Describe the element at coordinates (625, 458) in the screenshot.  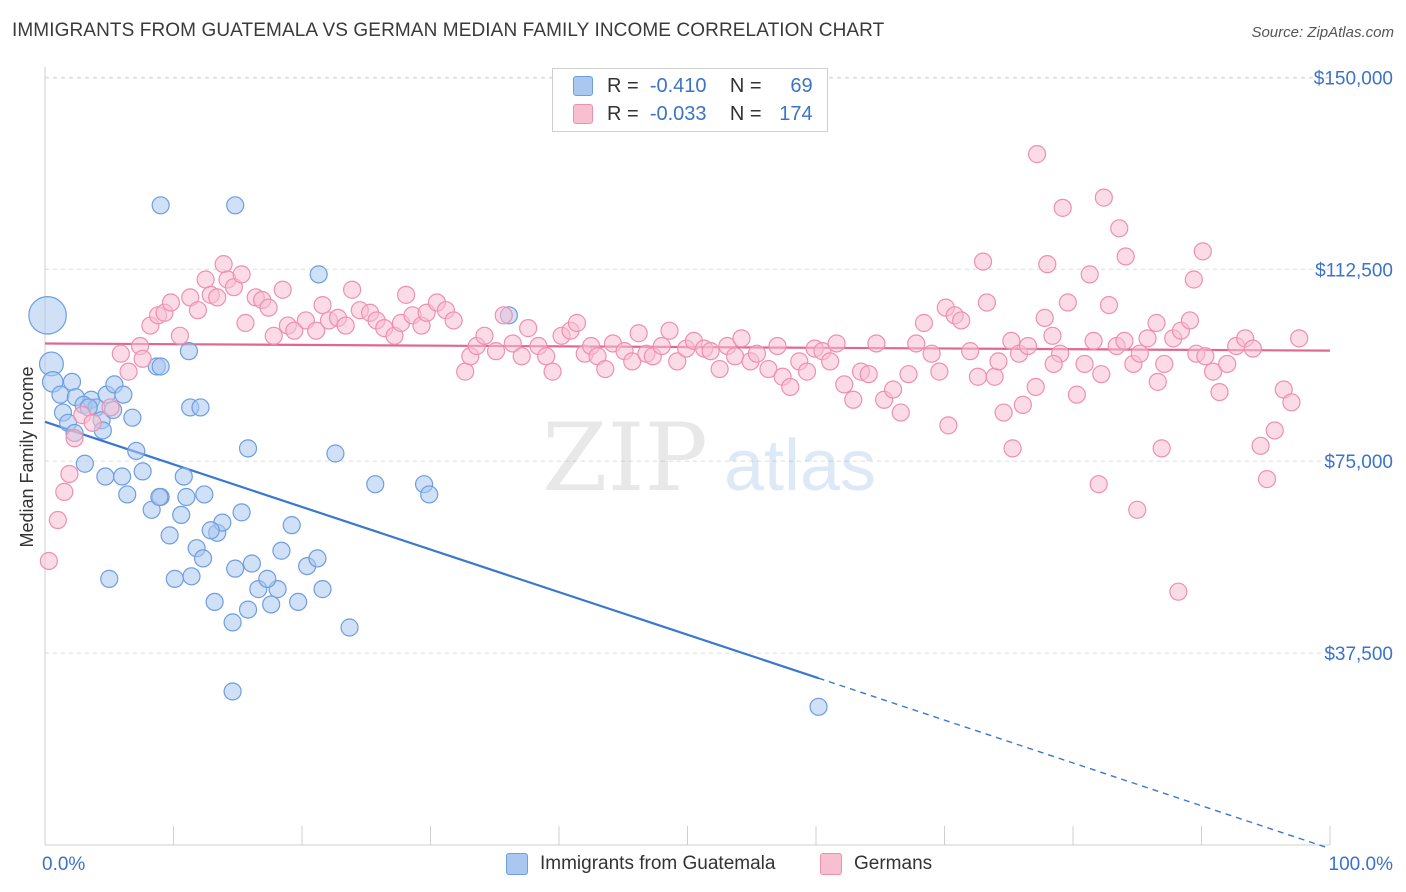
I see `watermark-zip: ZIP` at that location.